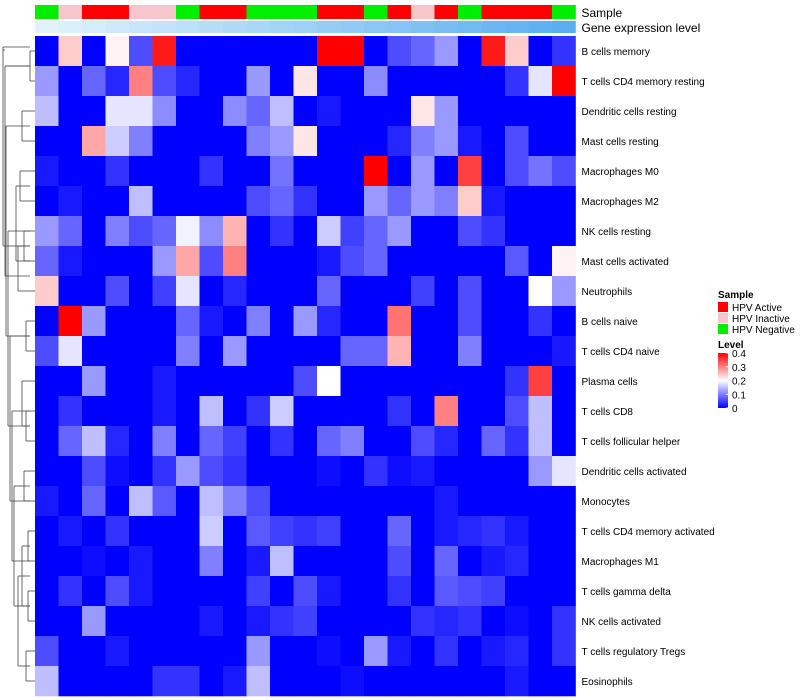 The width and height of the screenshot is (800, 700). Describe the element at coordinates (621, 562) in the screenshot. I see `row-label: Macrophages M1` at that location.